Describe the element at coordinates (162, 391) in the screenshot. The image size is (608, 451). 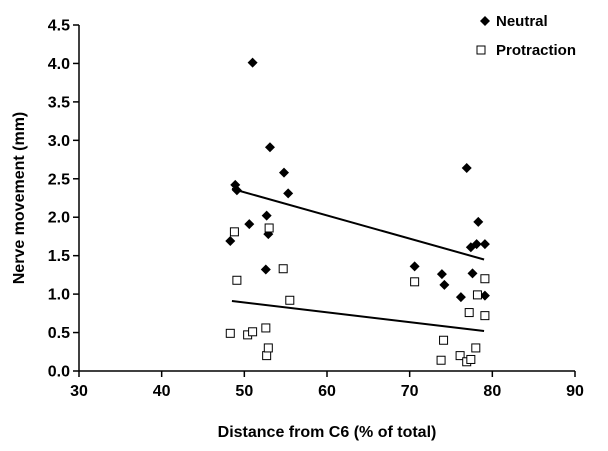
I see `x-tick-label: 40` at that location.